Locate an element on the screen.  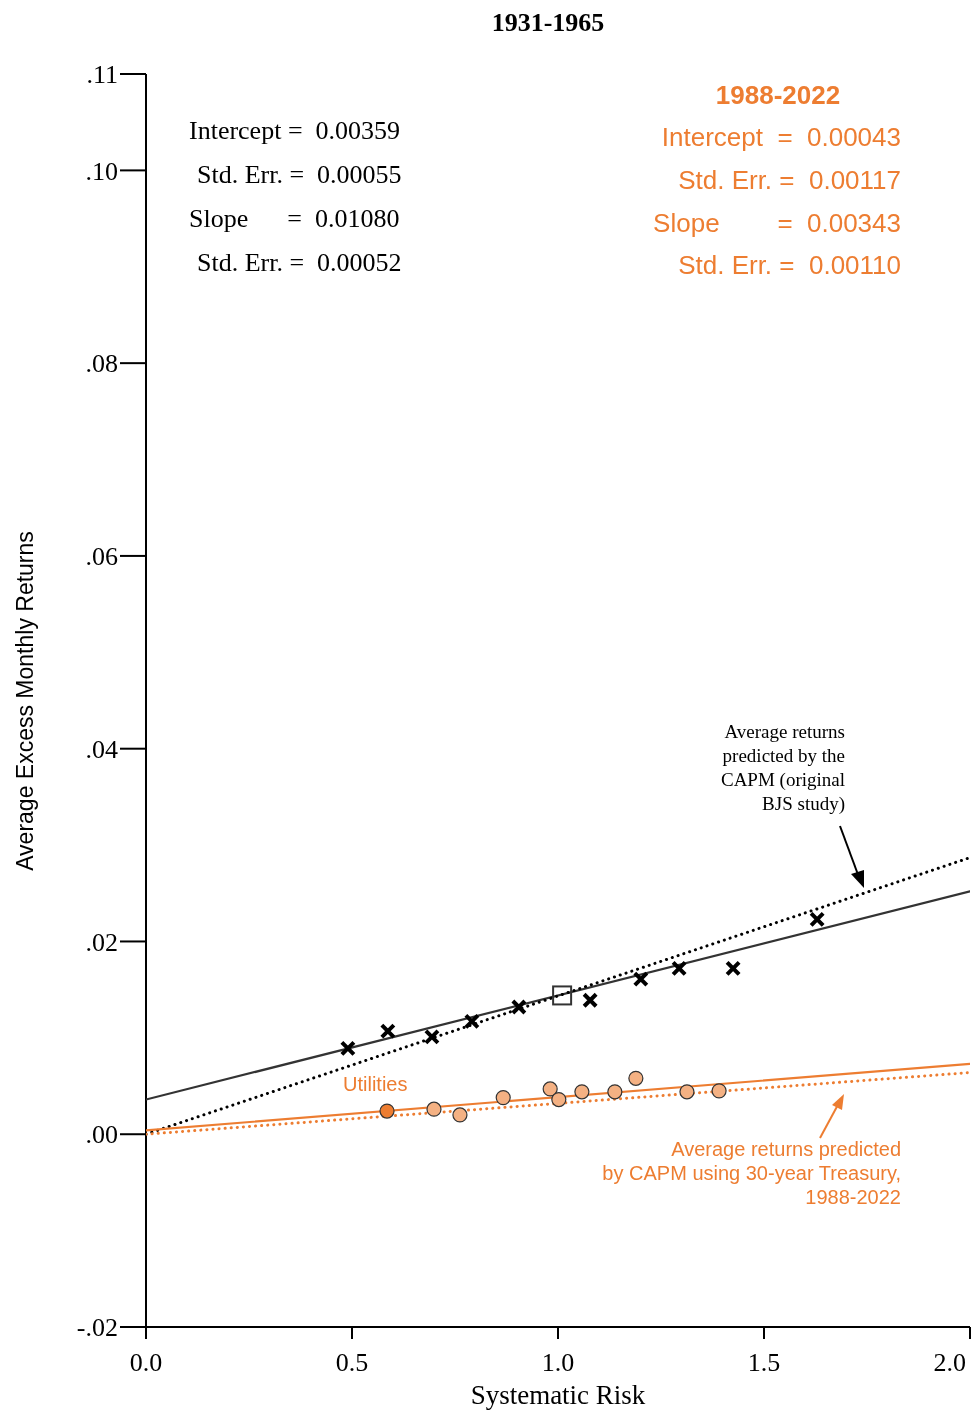
annotation: Intercept = 0.00043 is located at coordinates (781, 137).